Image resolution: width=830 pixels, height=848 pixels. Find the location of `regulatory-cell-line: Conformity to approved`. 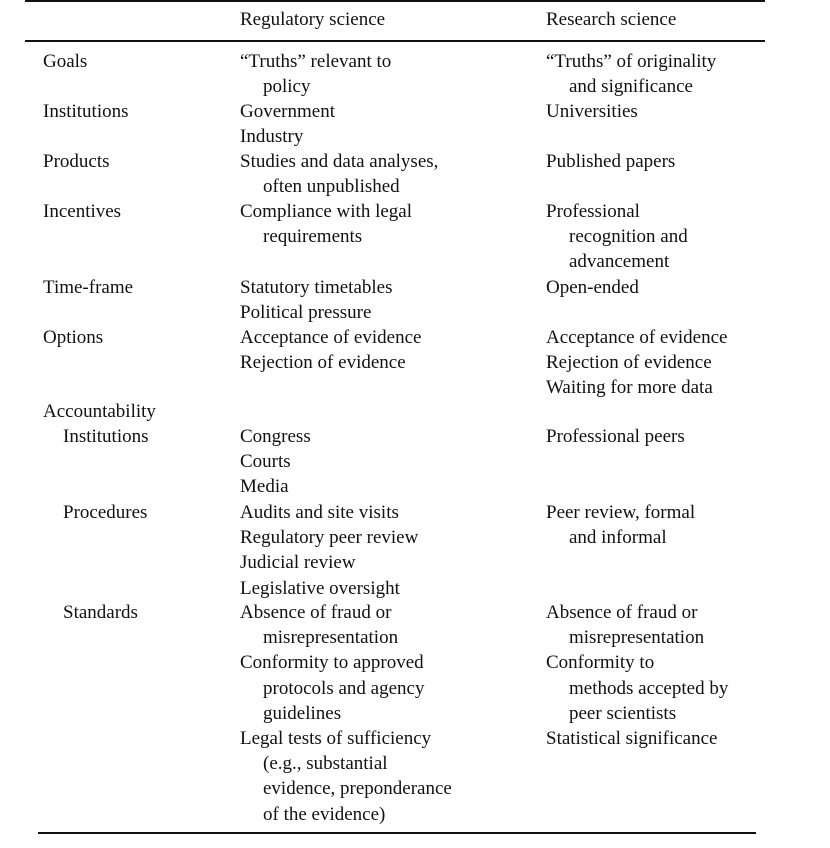

regulatory-cell-line: Conformity to approved is located at coordinates (332, 663).